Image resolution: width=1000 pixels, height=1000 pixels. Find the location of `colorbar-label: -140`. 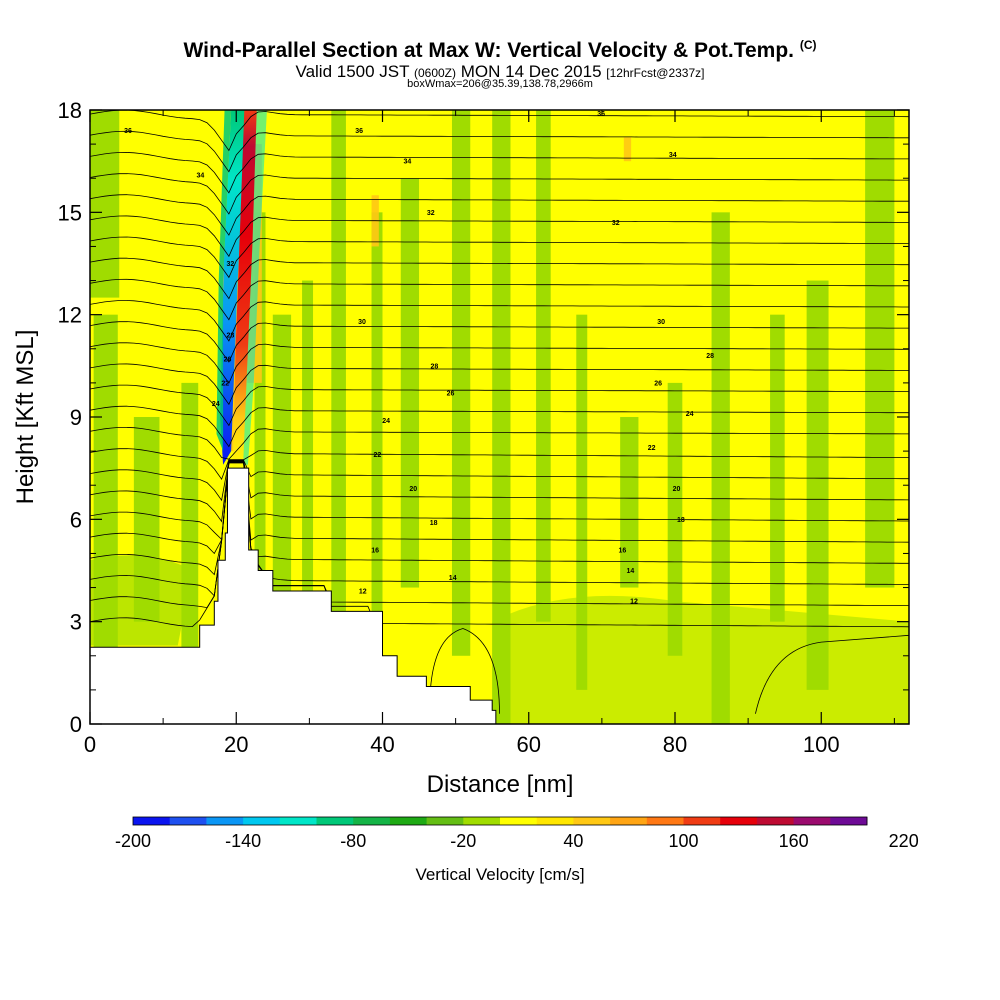

colorbar-label: -140 is located at coordinates (243, 841).